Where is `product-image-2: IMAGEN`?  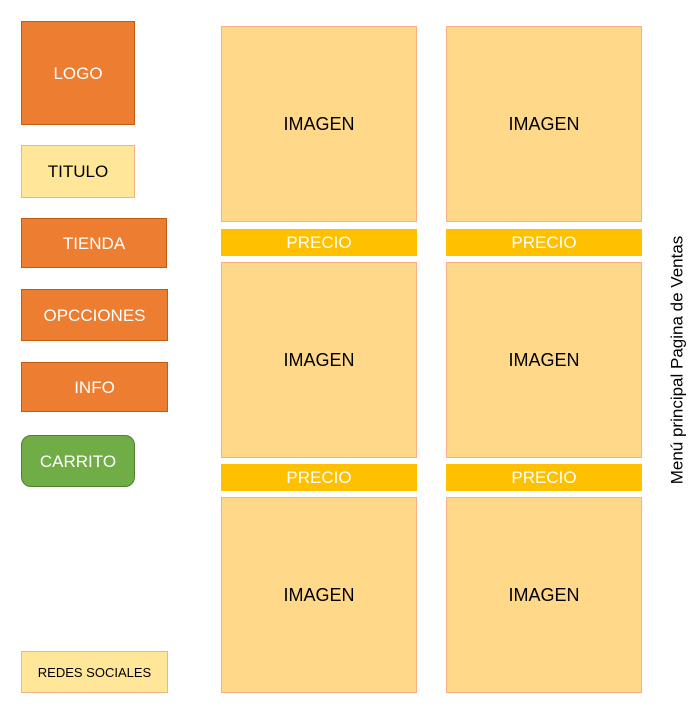
product-image-2: IMAGEN is located at coordinates (544, 124).